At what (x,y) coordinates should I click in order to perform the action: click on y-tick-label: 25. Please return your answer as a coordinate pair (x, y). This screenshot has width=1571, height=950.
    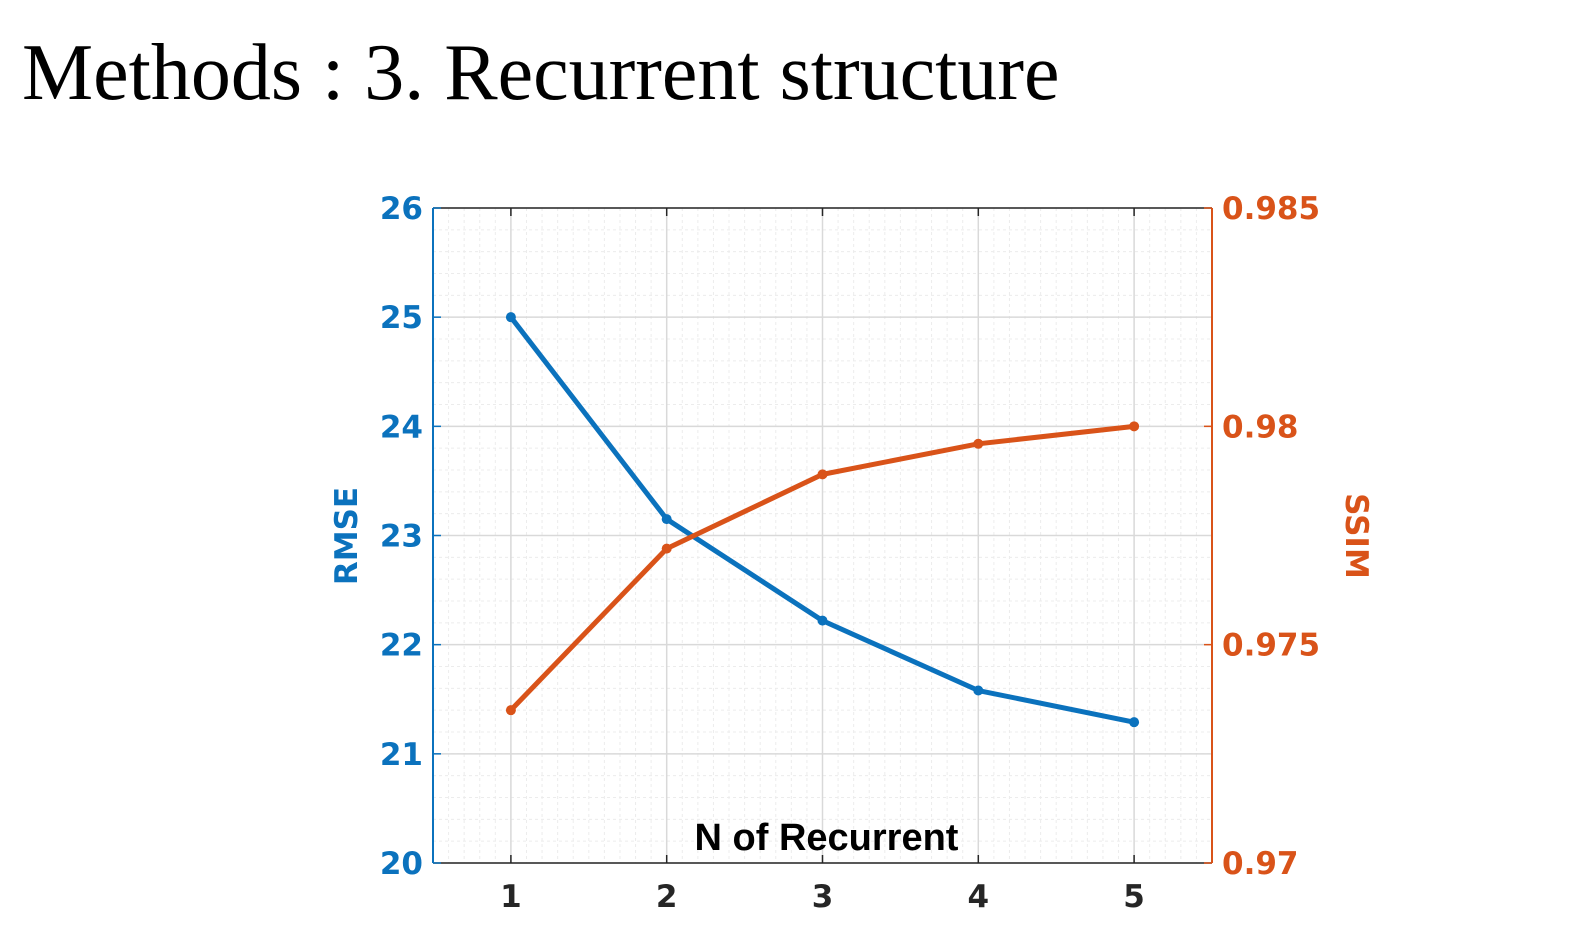
    Looking at the image, I should click on (401, 318).